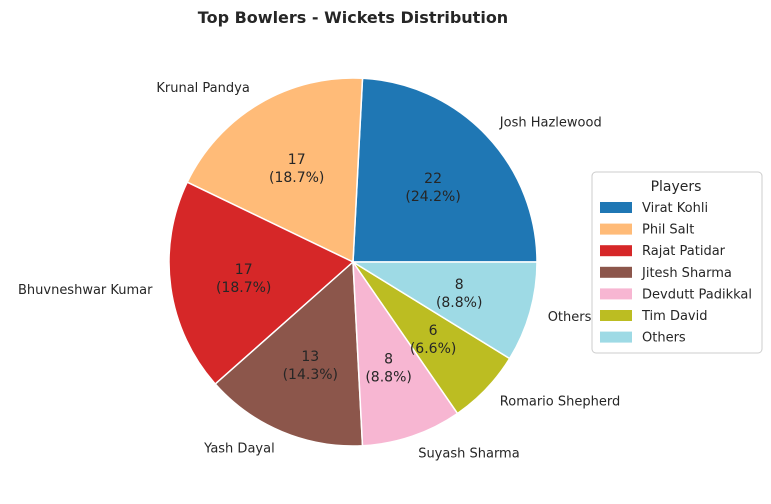 The image size is (771, 504). I want to click on legend-entry: Devdutt Padikkal, so click(697, 294).